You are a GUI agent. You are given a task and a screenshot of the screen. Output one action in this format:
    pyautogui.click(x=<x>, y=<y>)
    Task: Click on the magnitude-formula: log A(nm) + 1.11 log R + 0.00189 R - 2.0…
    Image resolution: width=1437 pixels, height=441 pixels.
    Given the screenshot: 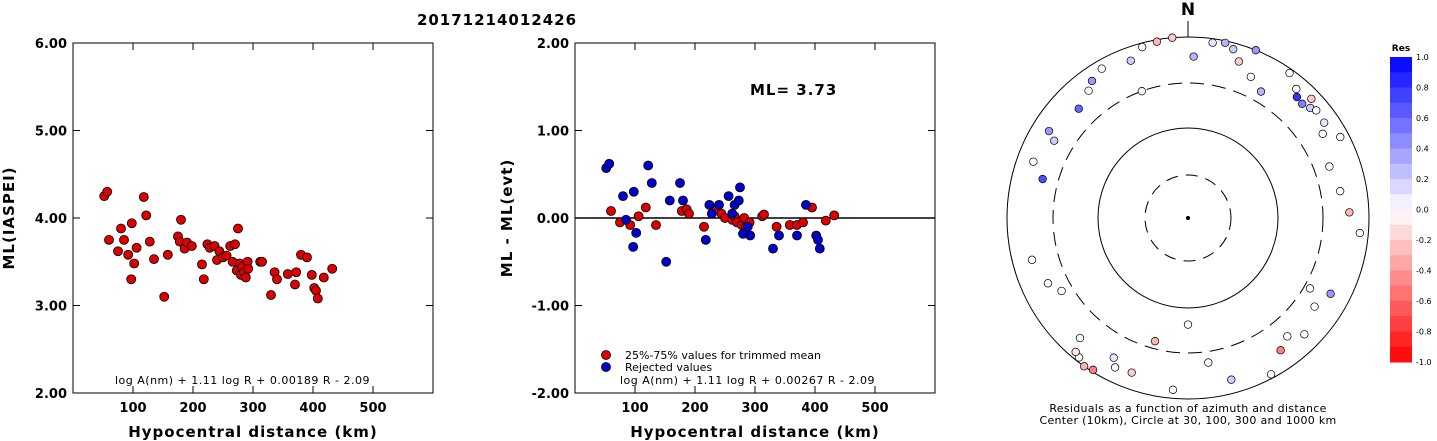 What is the action you would take?
    pyautogui.click(x=242, y=380)
    